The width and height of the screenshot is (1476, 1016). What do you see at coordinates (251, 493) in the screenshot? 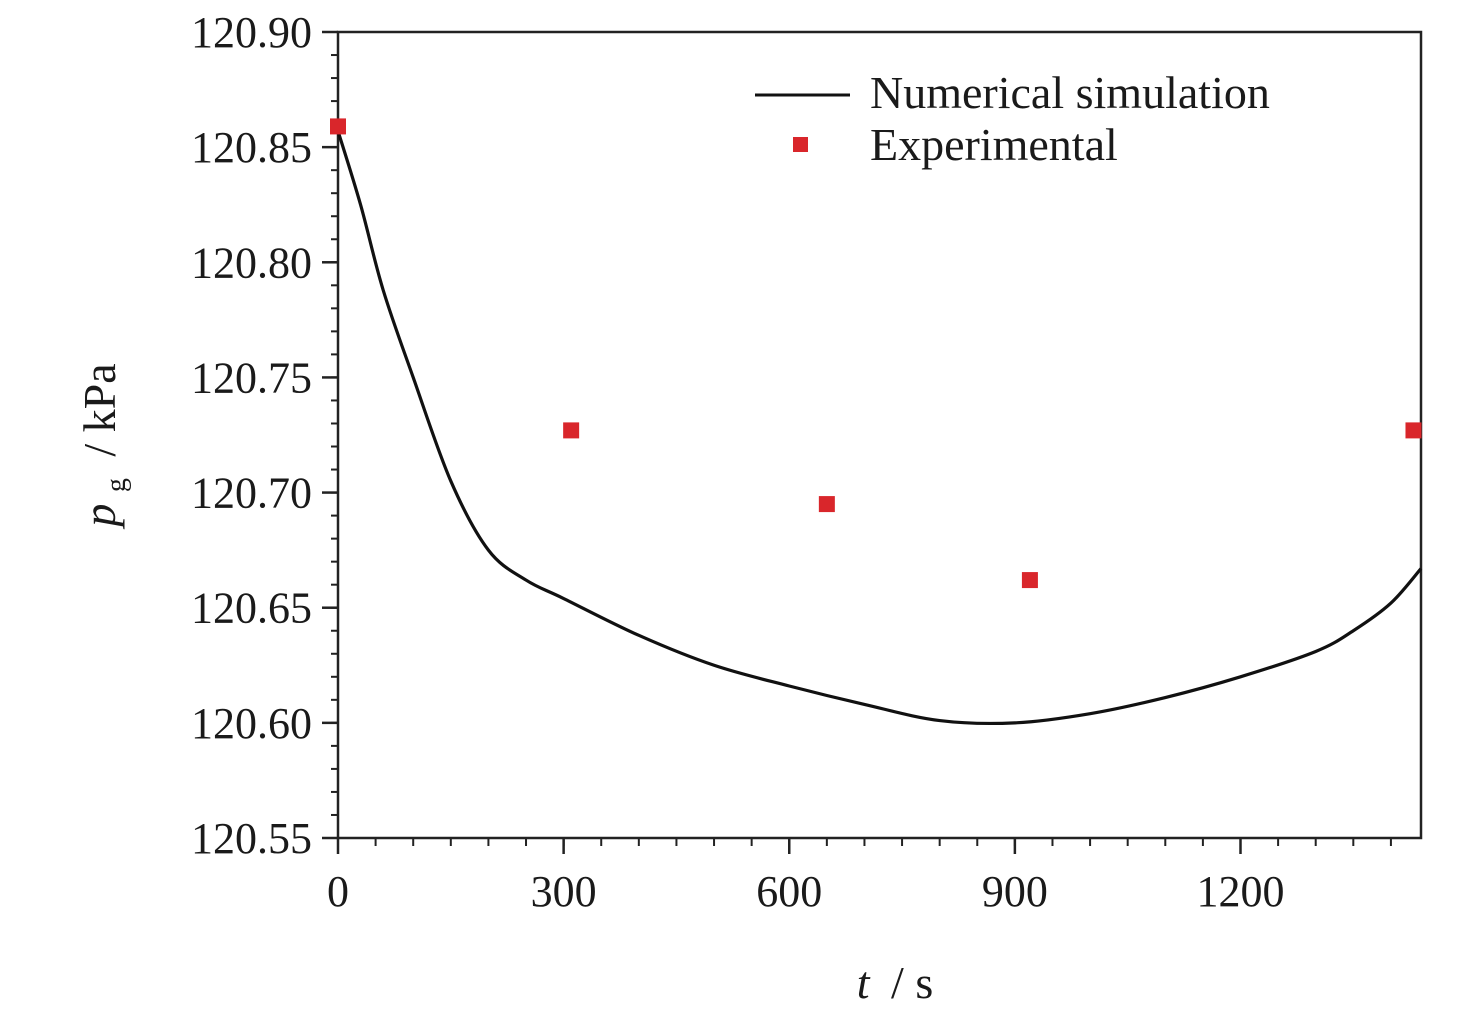
I see `y-tick-label: 120.70` at bounding box center [251, 493].